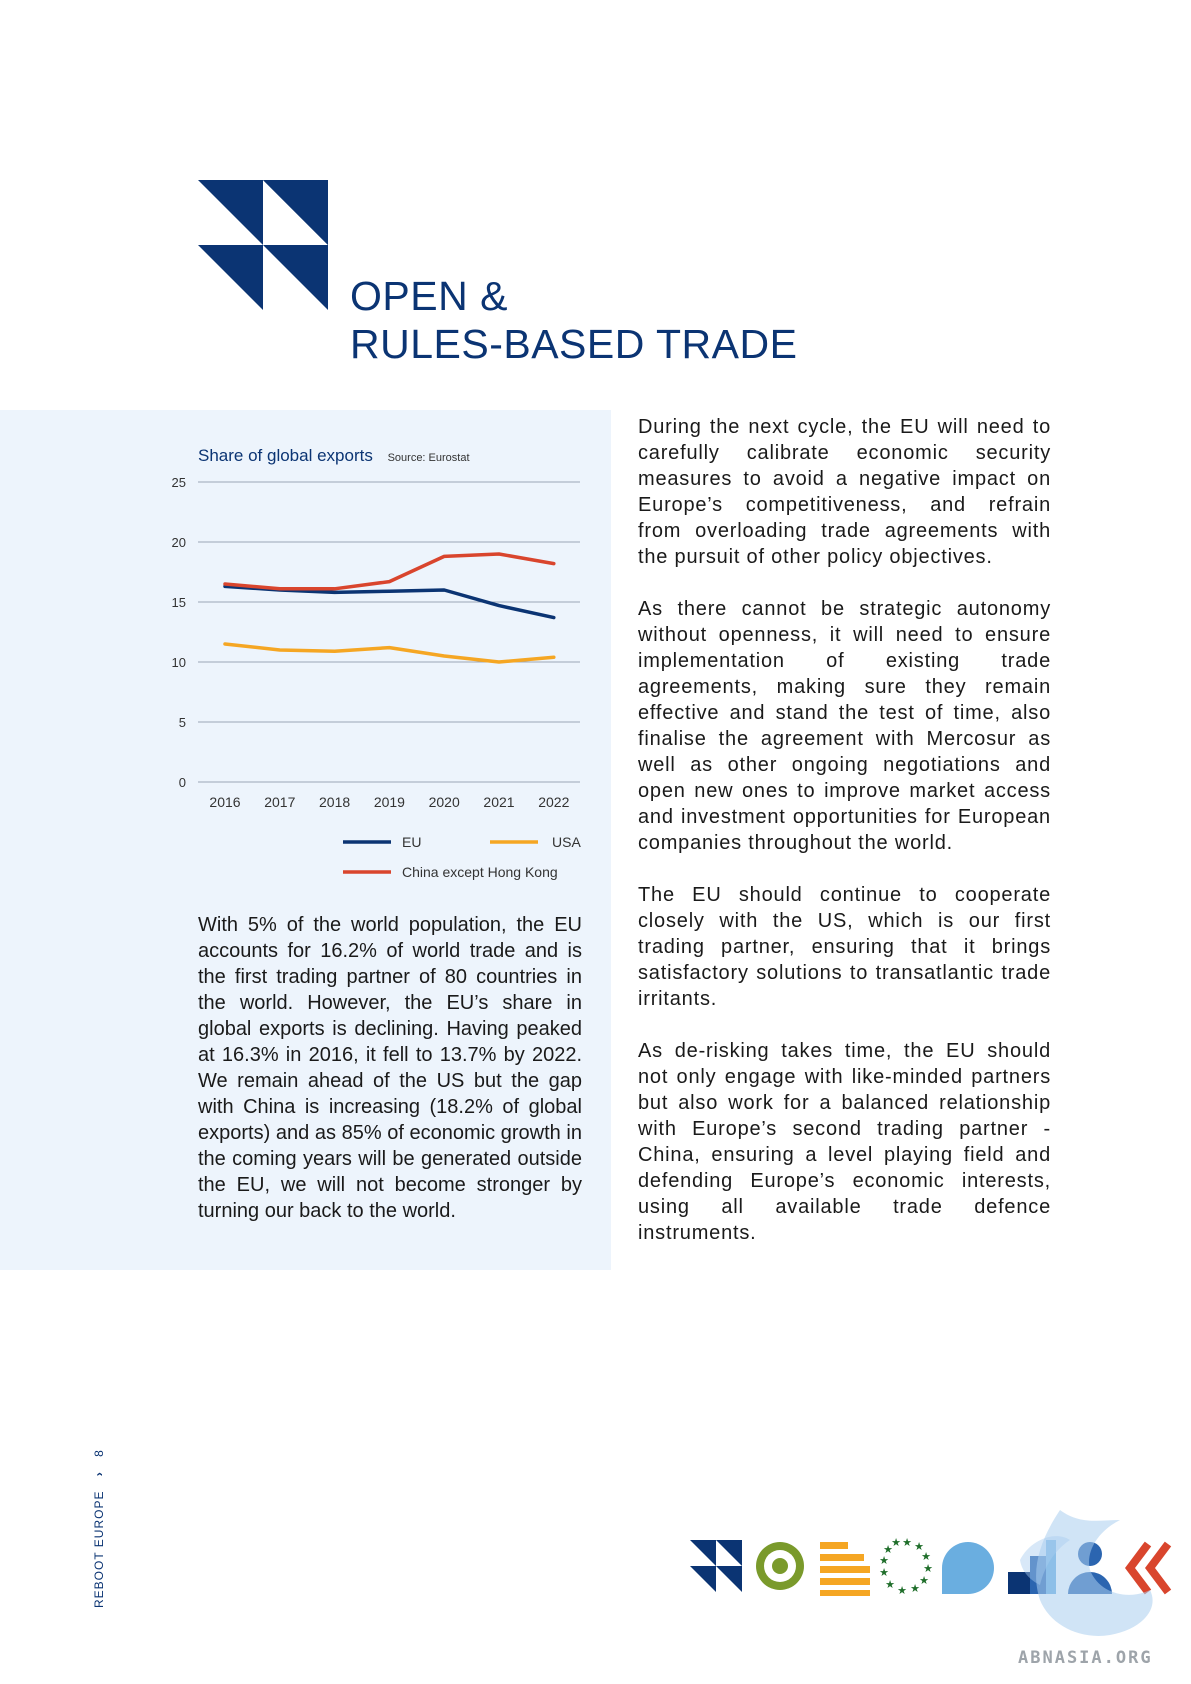 The width and height of the screenshot is (1191, 1684). What do you see at coordinates (444, 802) in the screenshot?
I see `x-tick-label: 2020` at bounding box center [444, 802].